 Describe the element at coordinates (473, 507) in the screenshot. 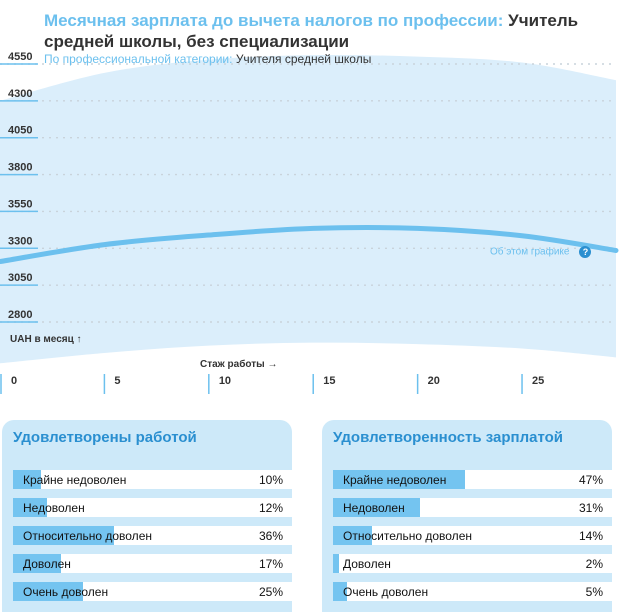

I see `satisfaction-row: Недоволен 31%` at that location.